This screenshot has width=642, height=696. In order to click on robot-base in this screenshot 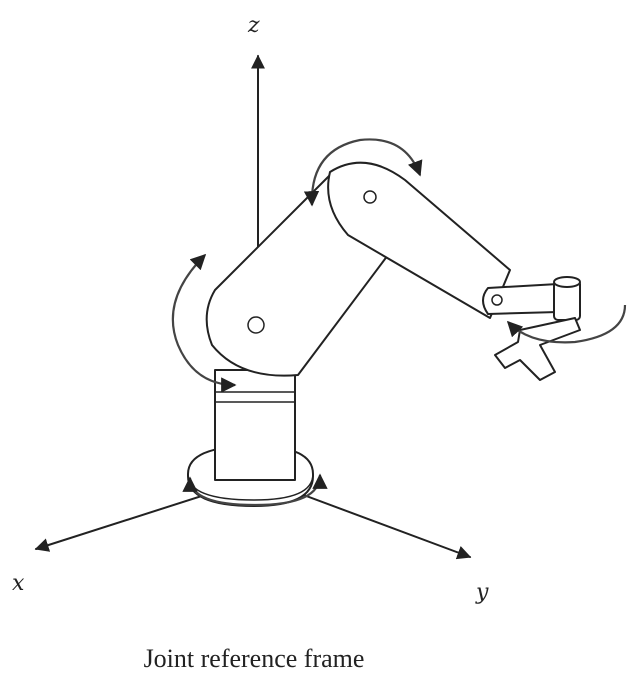, I will do `click(250, 438)`.